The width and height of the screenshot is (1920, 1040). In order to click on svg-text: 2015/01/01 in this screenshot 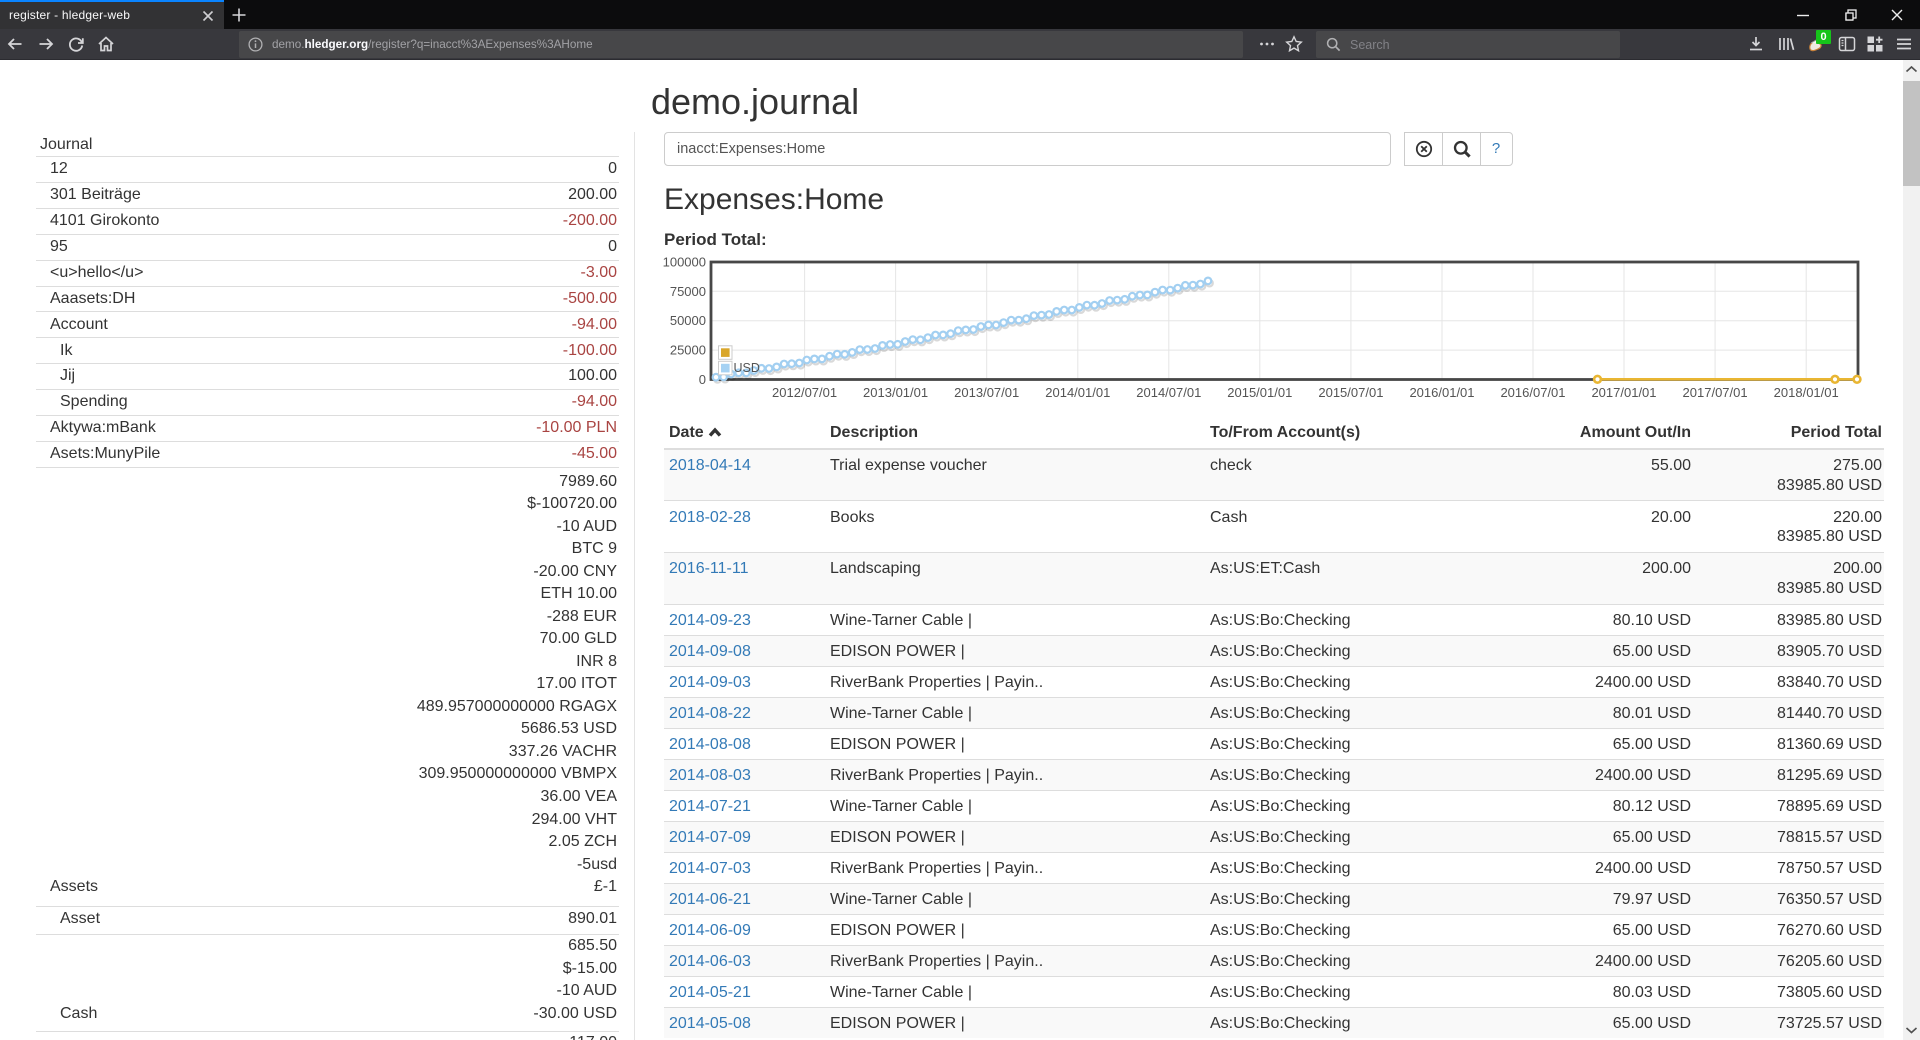, I will do `click(1259, 392)`.